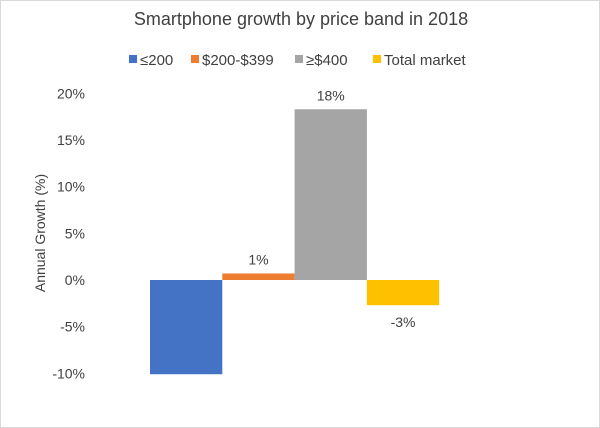  Describe the element at coordinates (75, 233) in the screenshot. I see `y-tick-label: 5%` at that location.